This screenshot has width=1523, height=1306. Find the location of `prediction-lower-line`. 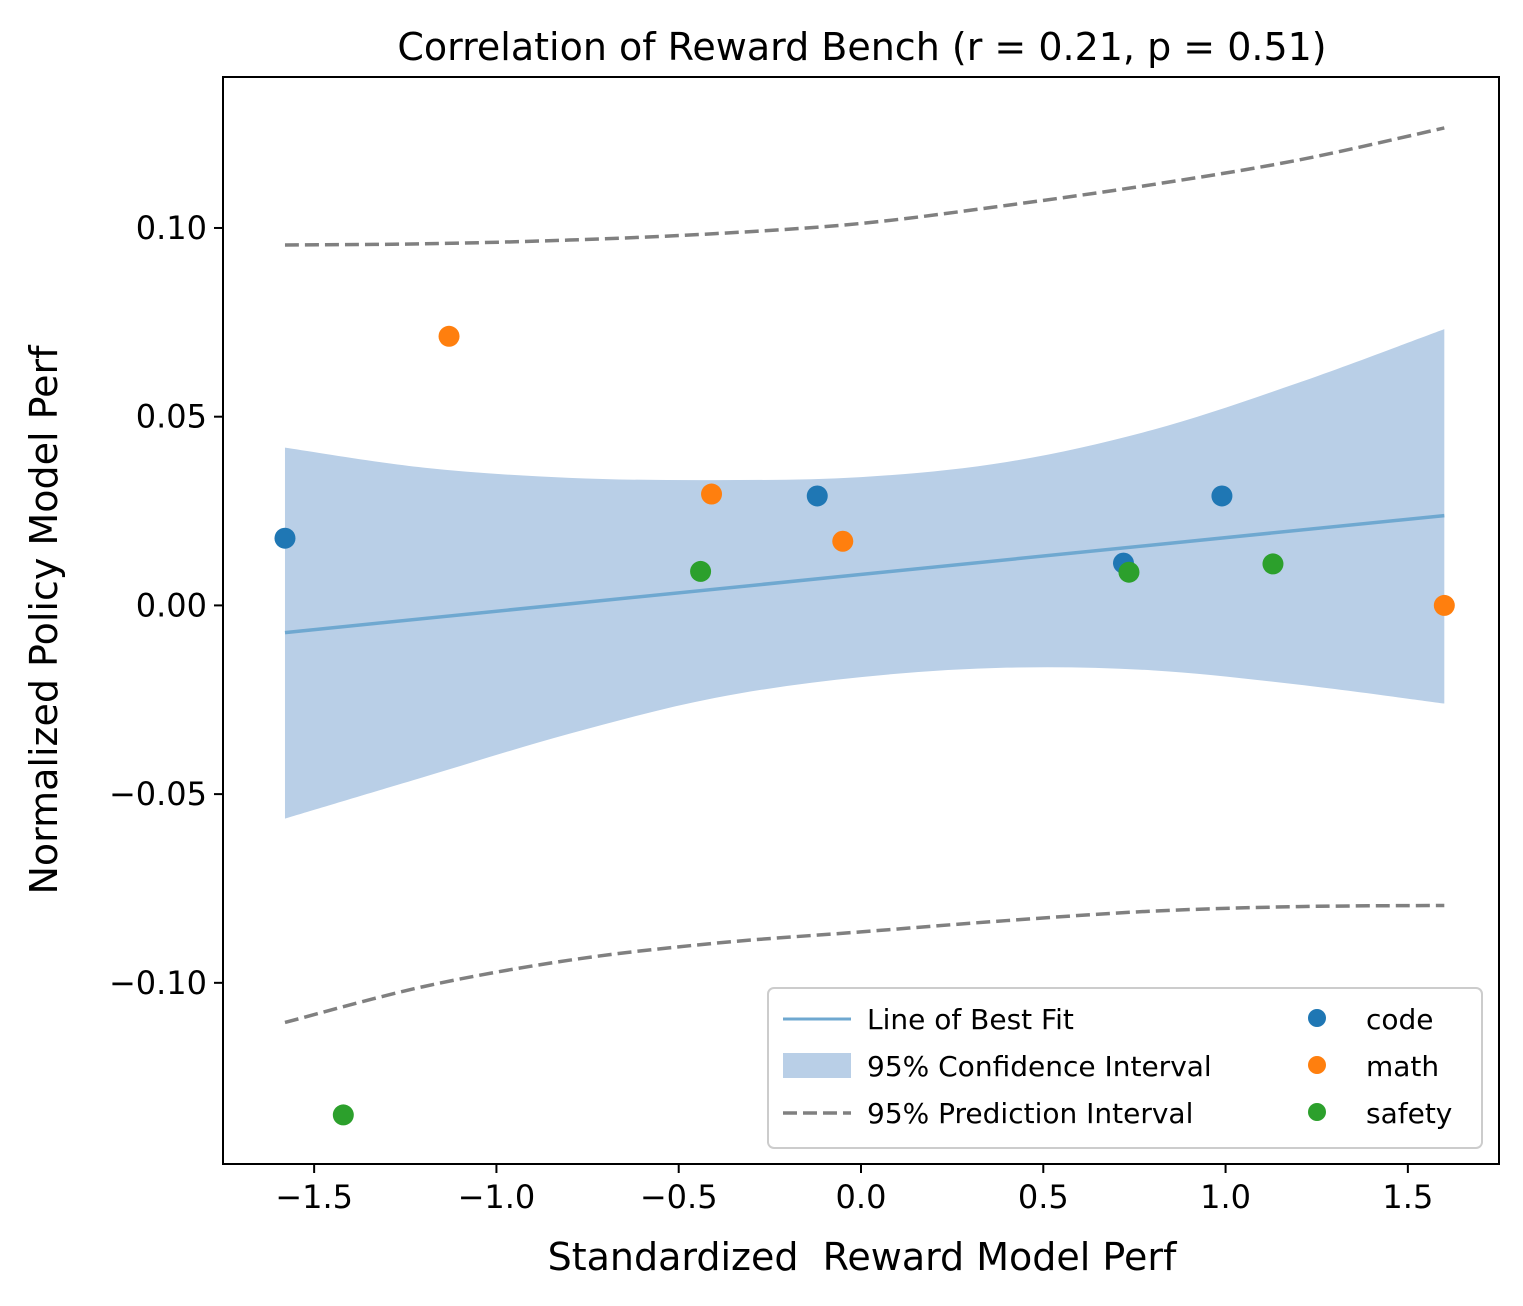

prediction-lower-line is located at coordinates (864, 964).